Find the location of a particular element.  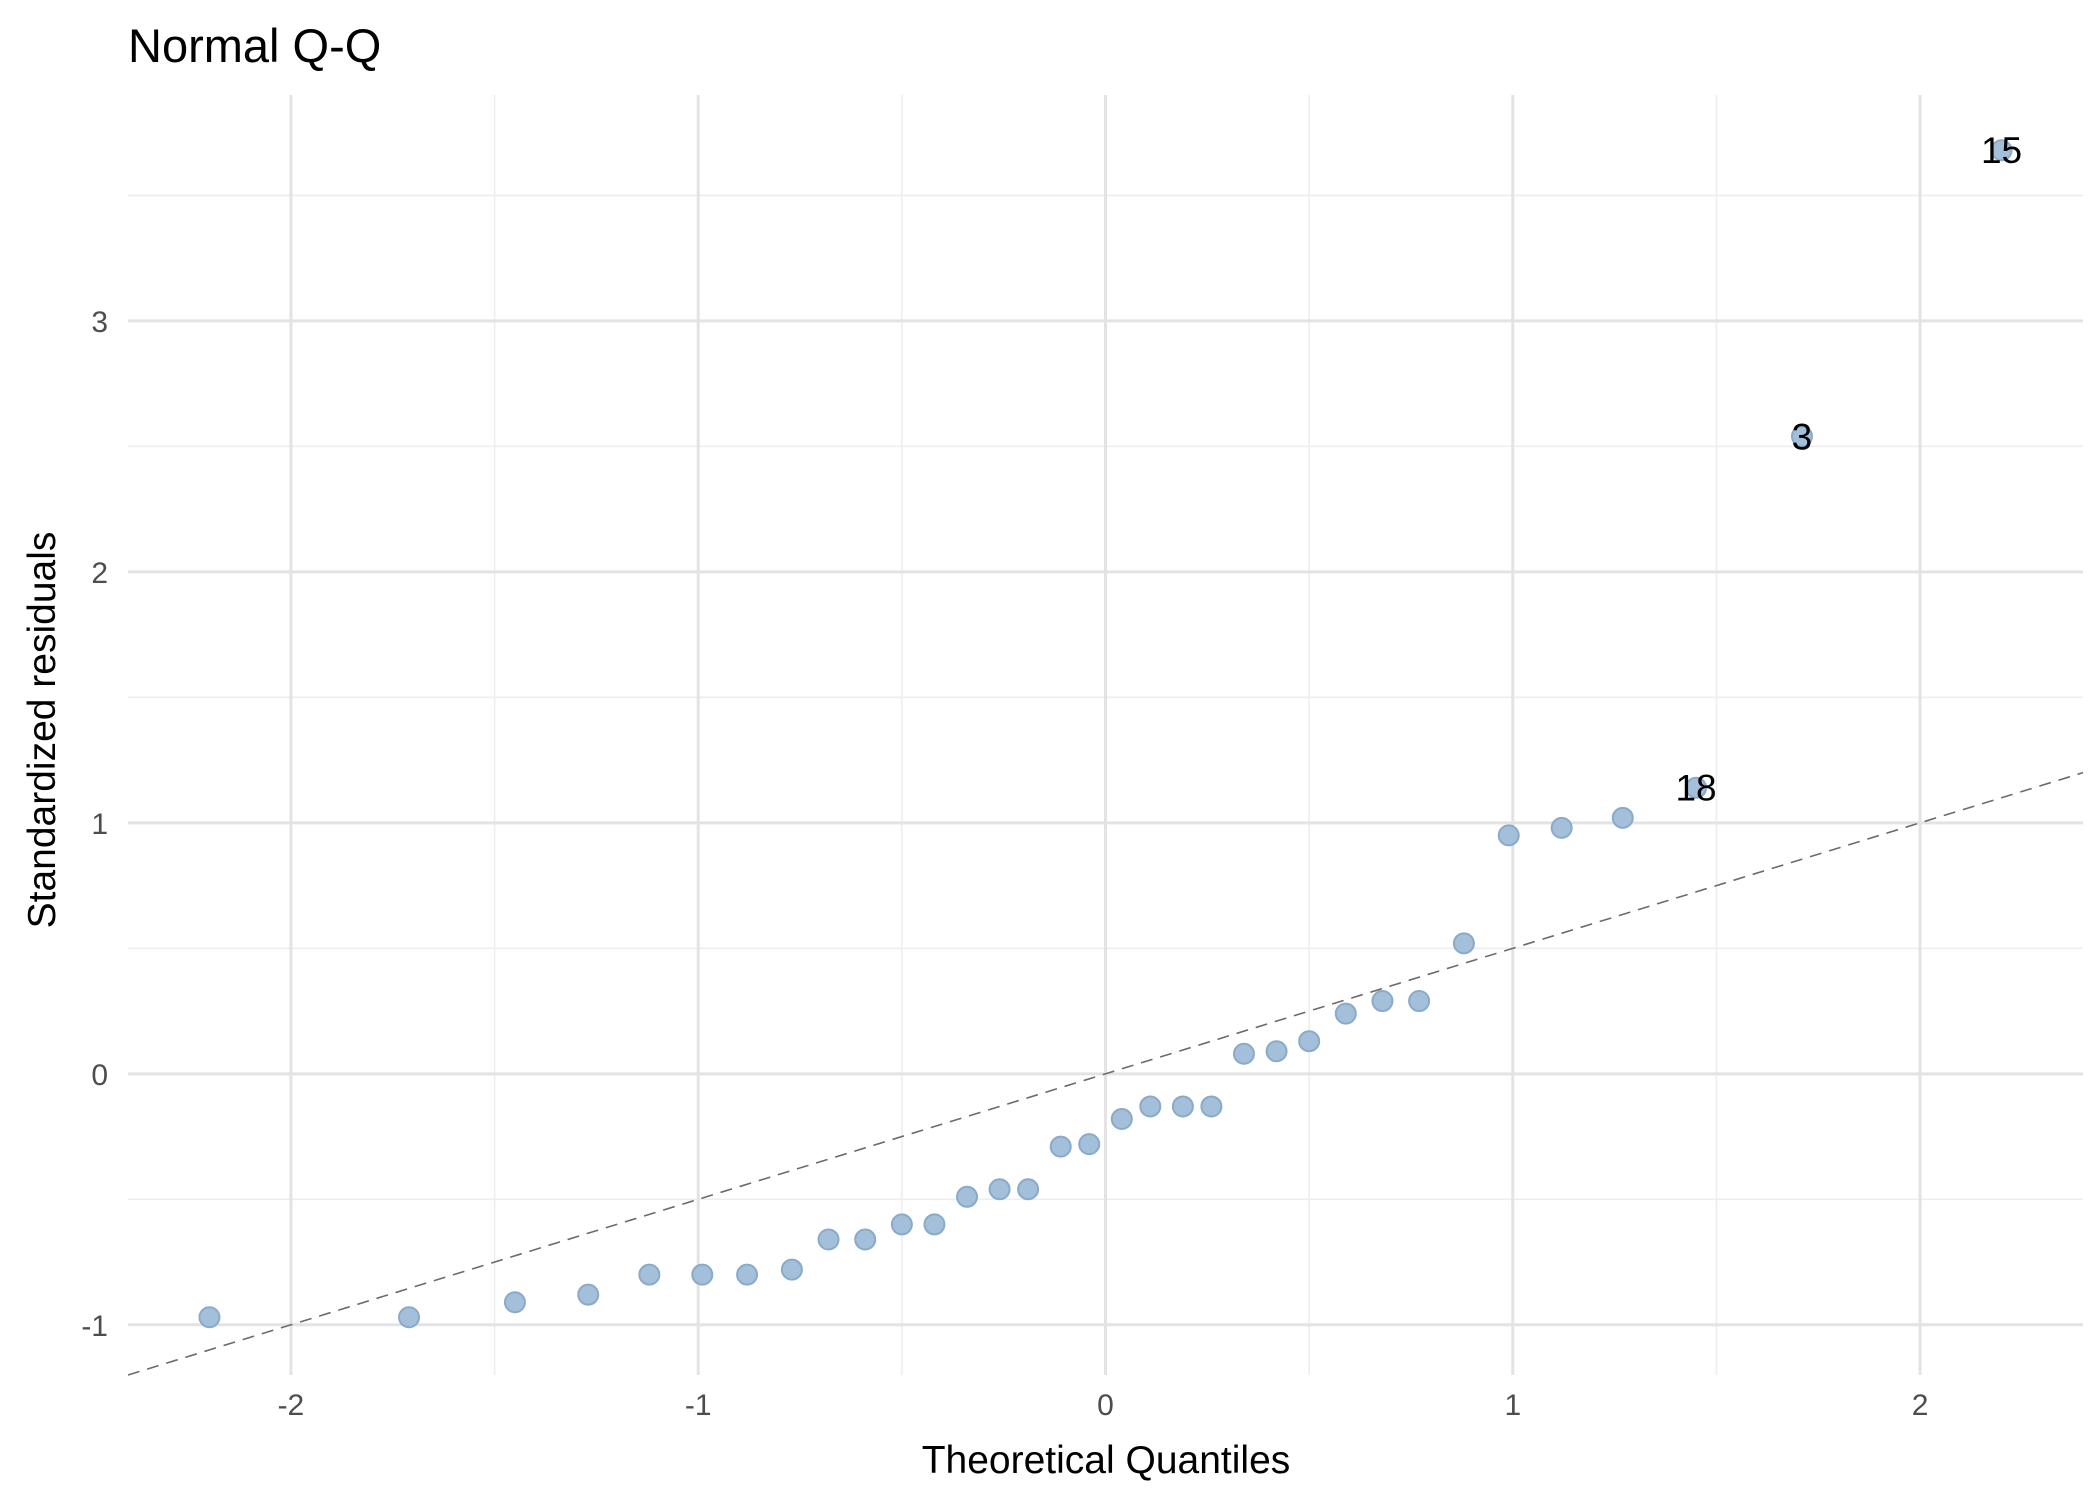

point-labels: 18 3 15 is located at coordinates (1848, 469).